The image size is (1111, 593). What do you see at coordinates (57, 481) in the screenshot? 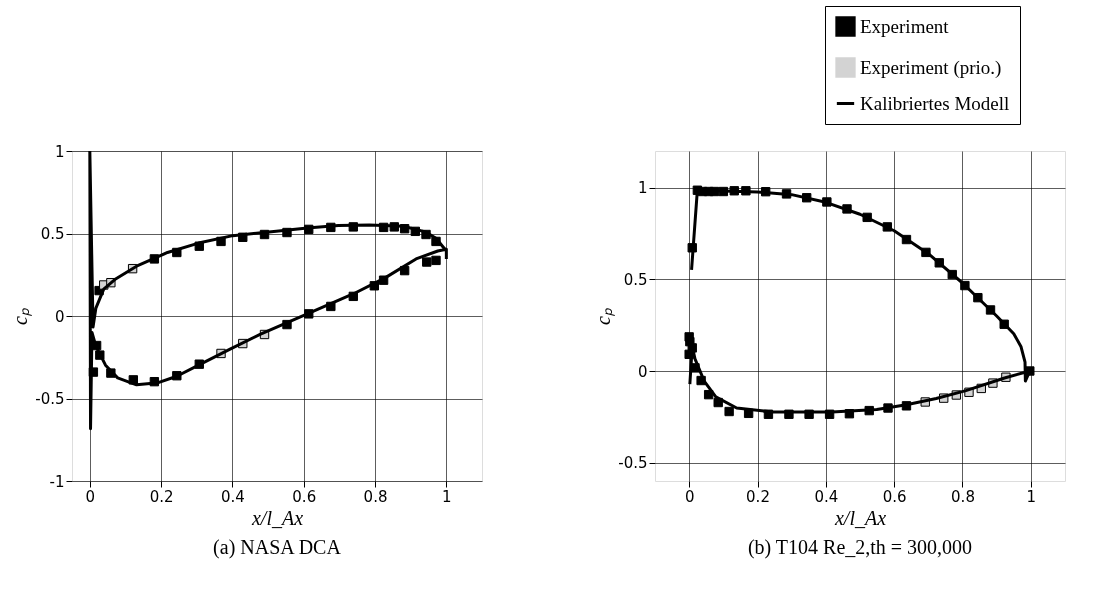
I see `y-tick-label: -1` at bounding box center [57, 481].